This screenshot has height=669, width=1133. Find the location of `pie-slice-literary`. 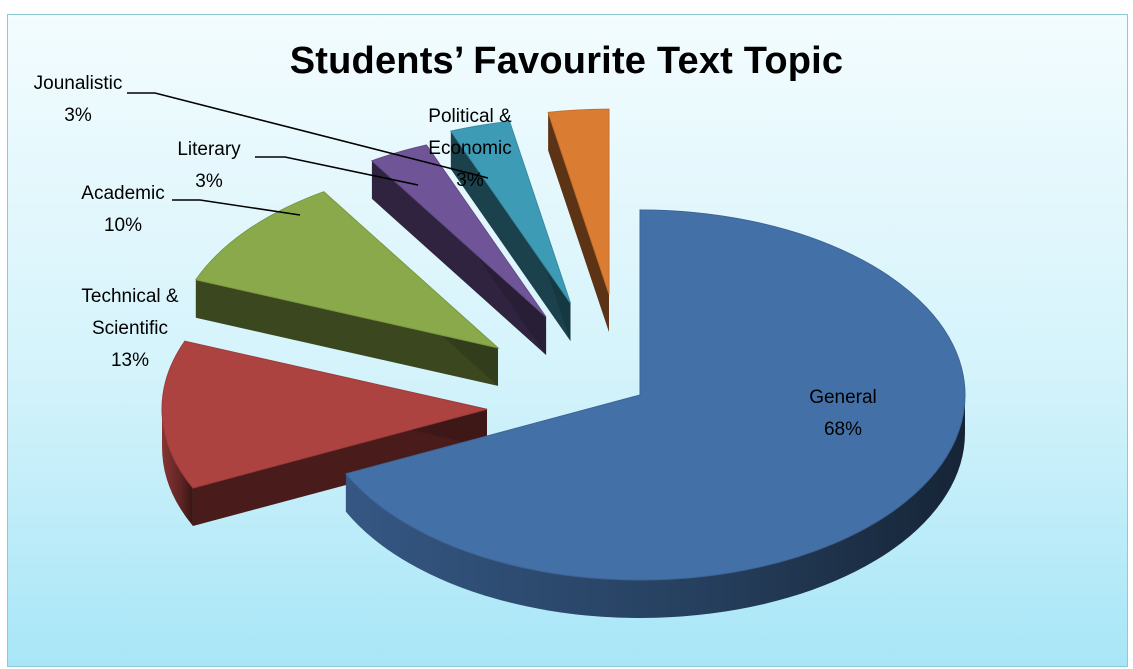

pie-slice-literary is located at coordinates (458, 250).